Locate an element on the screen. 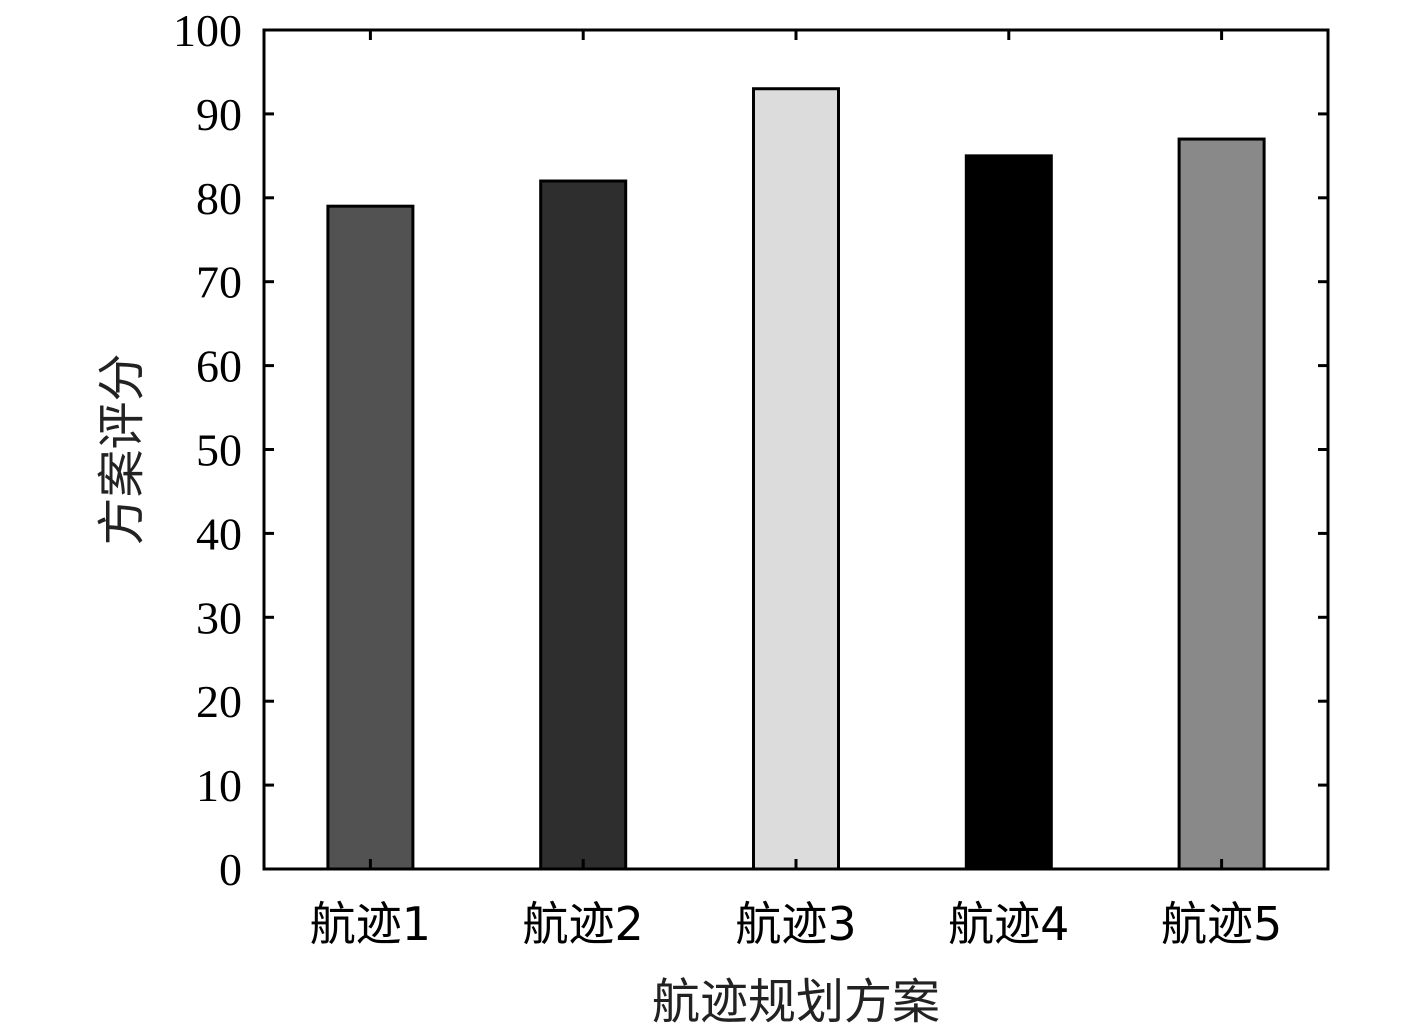  x-tick-label: 航迹3 is located at coordinates (795, 924).